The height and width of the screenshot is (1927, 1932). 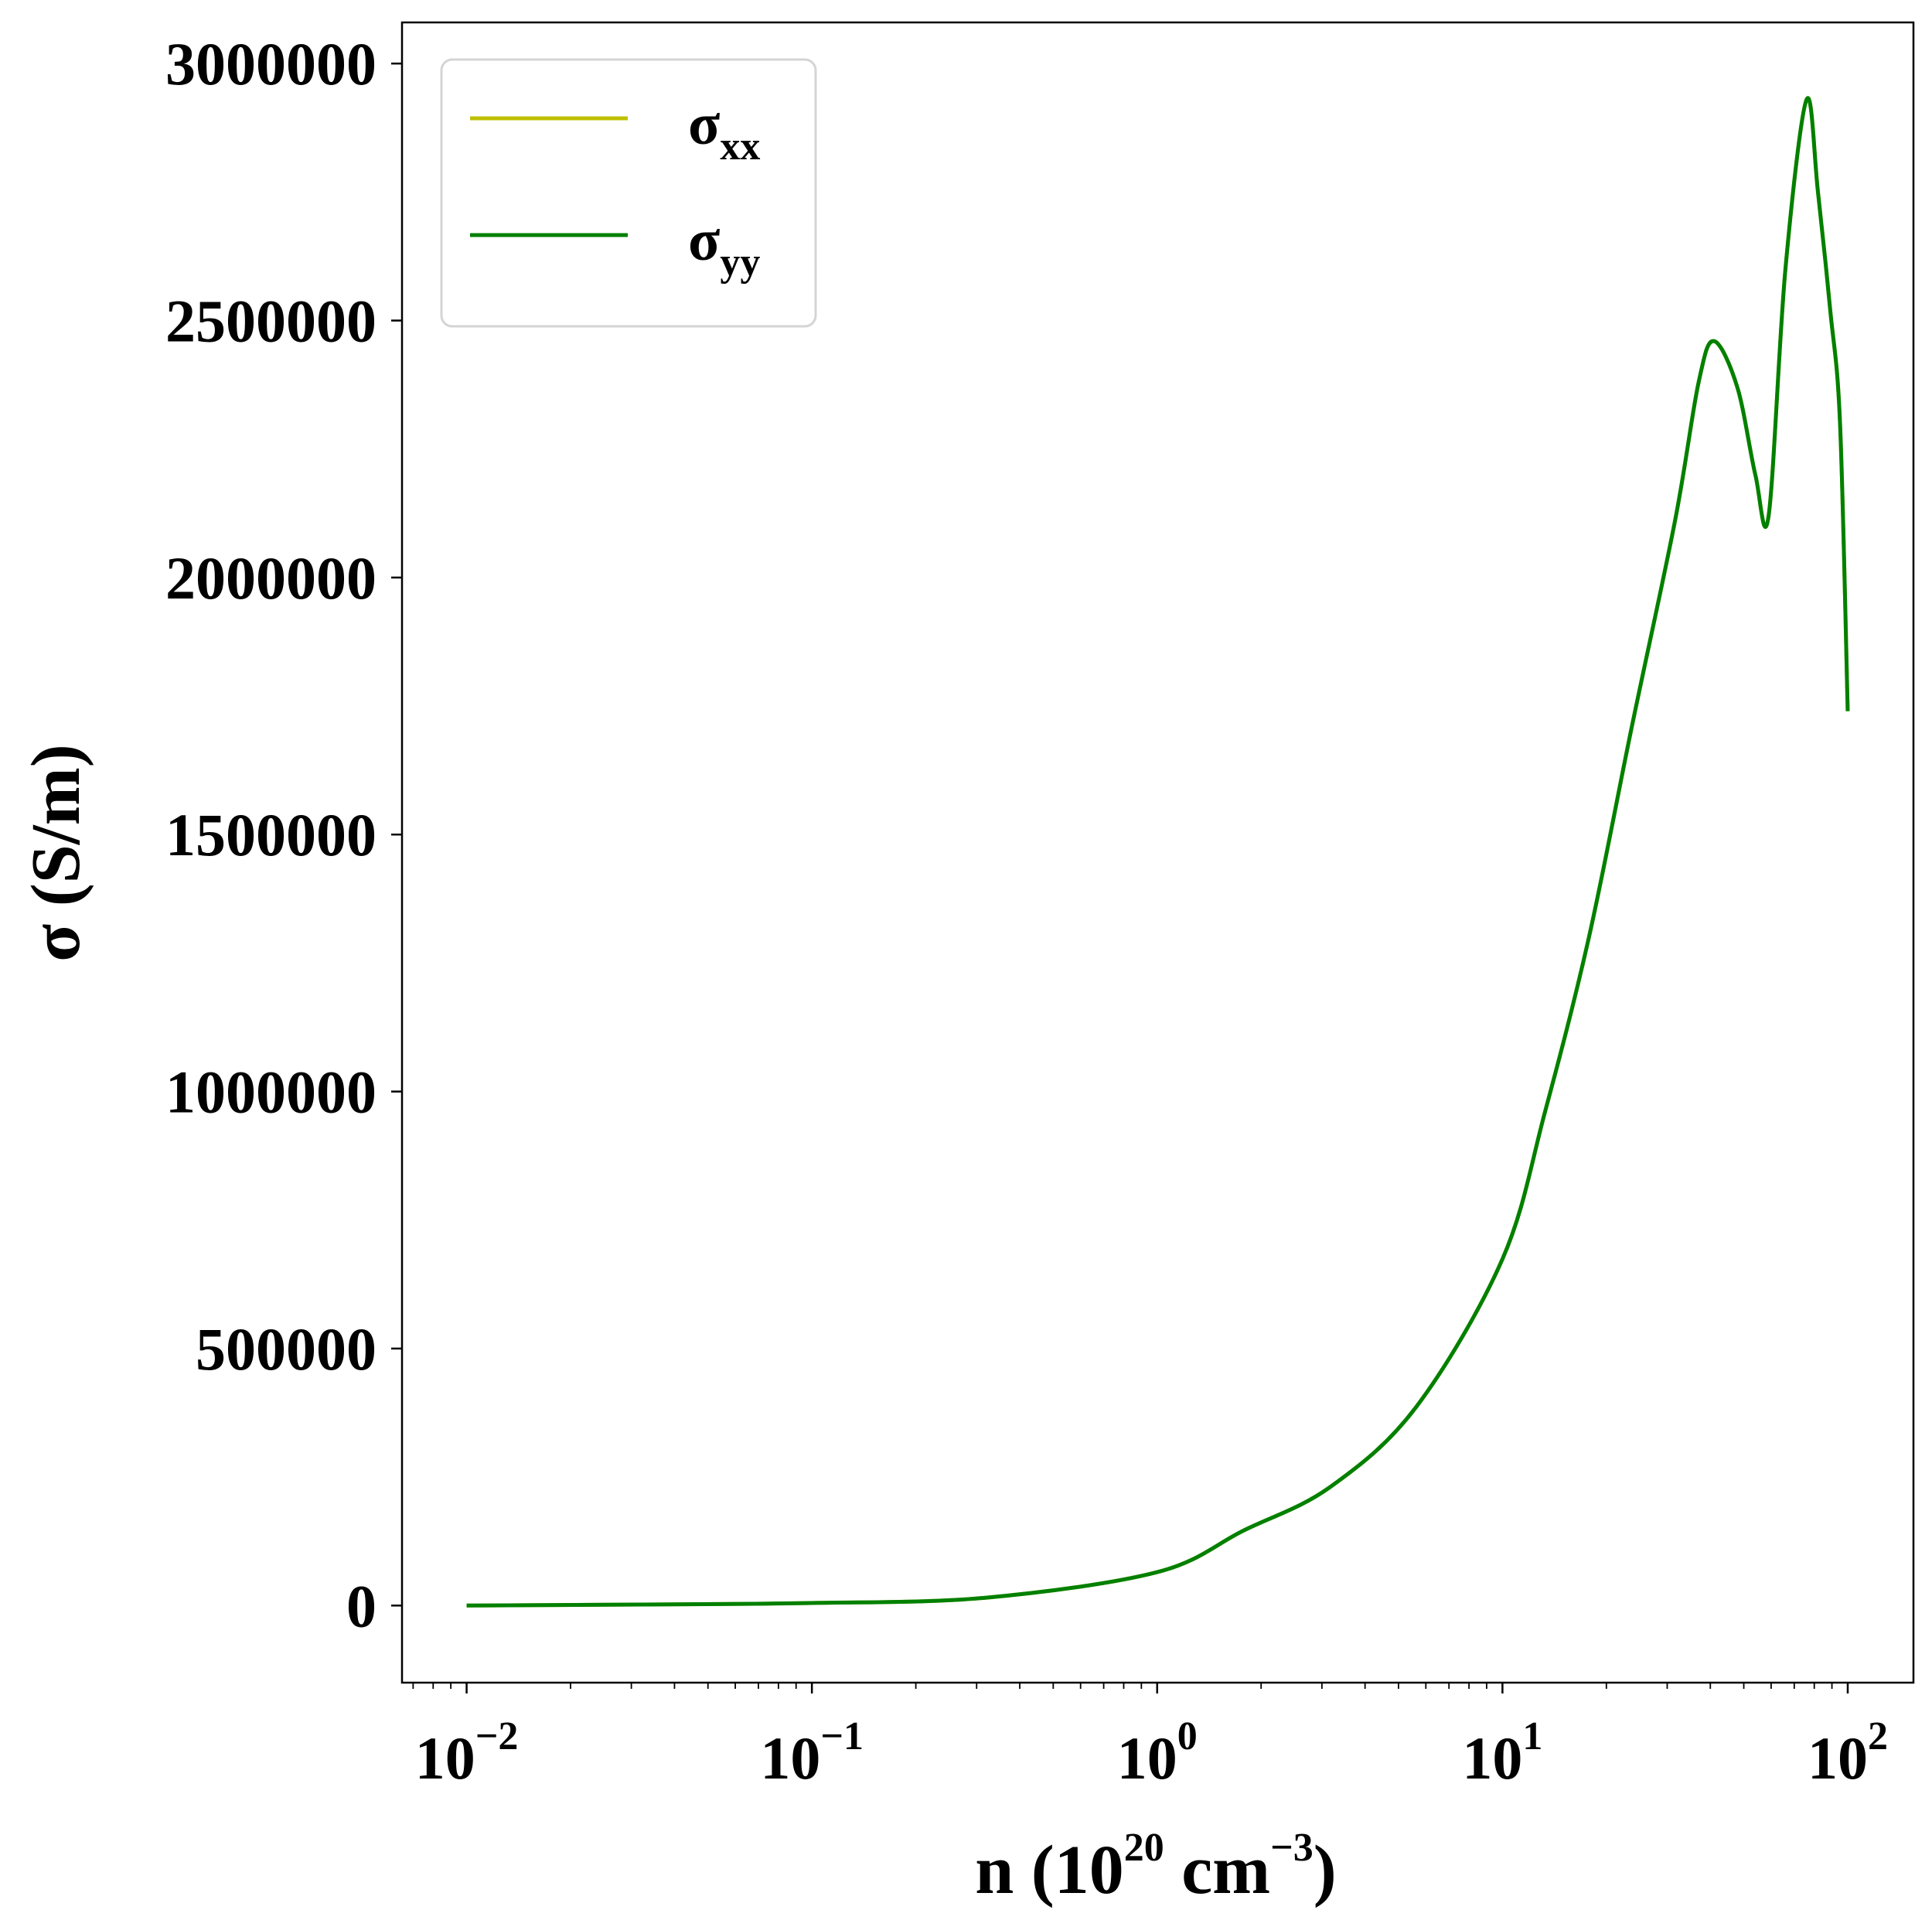 What do you see at coordinates (286, 1349) in the screenshot?
I see `y-tick-label: 500000` at bounding box center [286, 1349].